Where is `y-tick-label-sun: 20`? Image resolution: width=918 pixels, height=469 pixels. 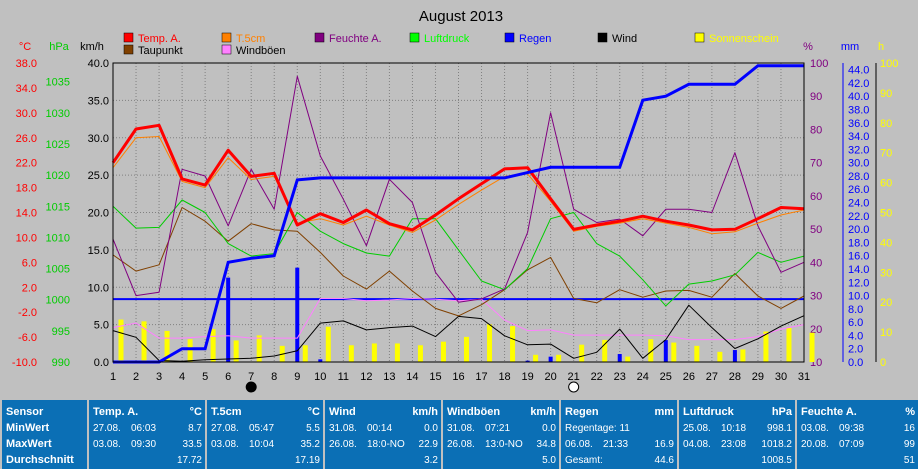
y-tick-label-sun: 20 is located at coordinates (886, 303).